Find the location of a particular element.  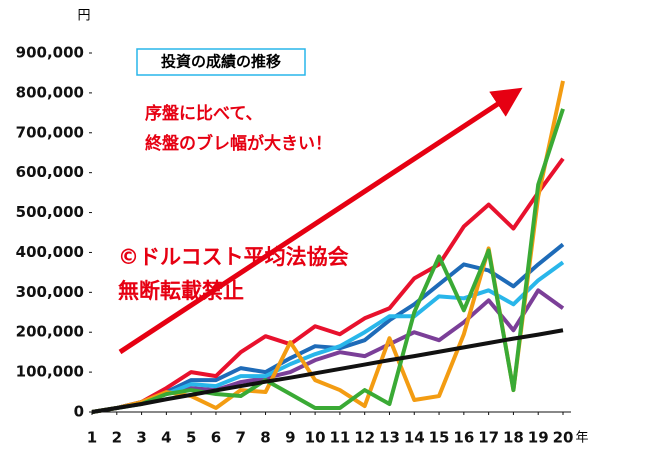

x-tick-label: 16 is located at coordinates (463, 438).